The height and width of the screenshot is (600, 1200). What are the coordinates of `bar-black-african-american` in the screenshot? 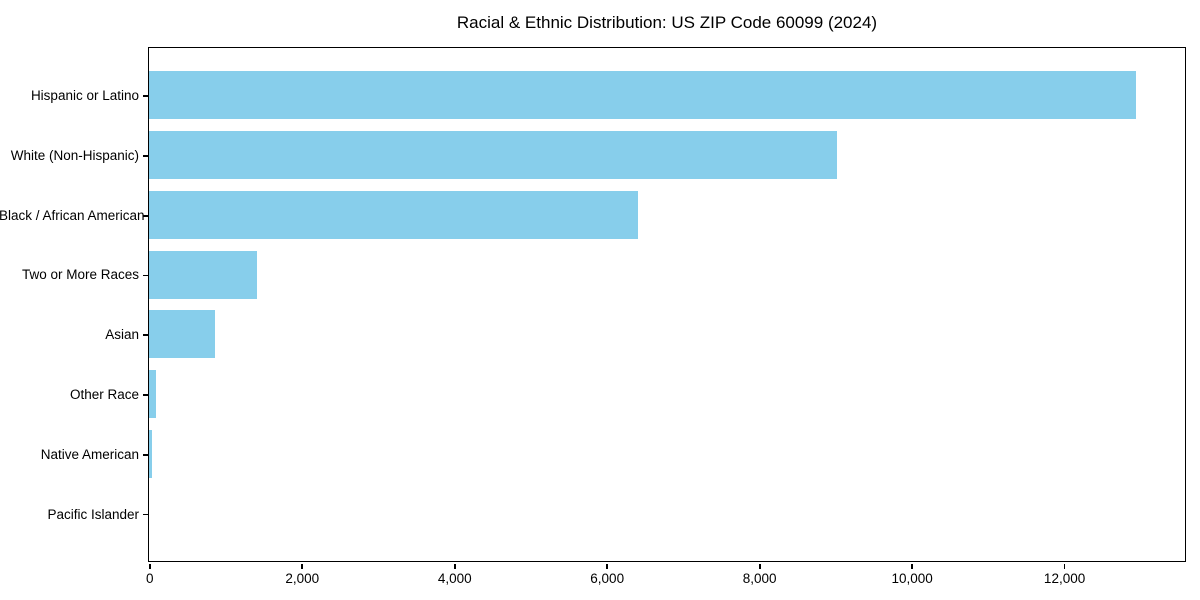 It's located at (393, 214).